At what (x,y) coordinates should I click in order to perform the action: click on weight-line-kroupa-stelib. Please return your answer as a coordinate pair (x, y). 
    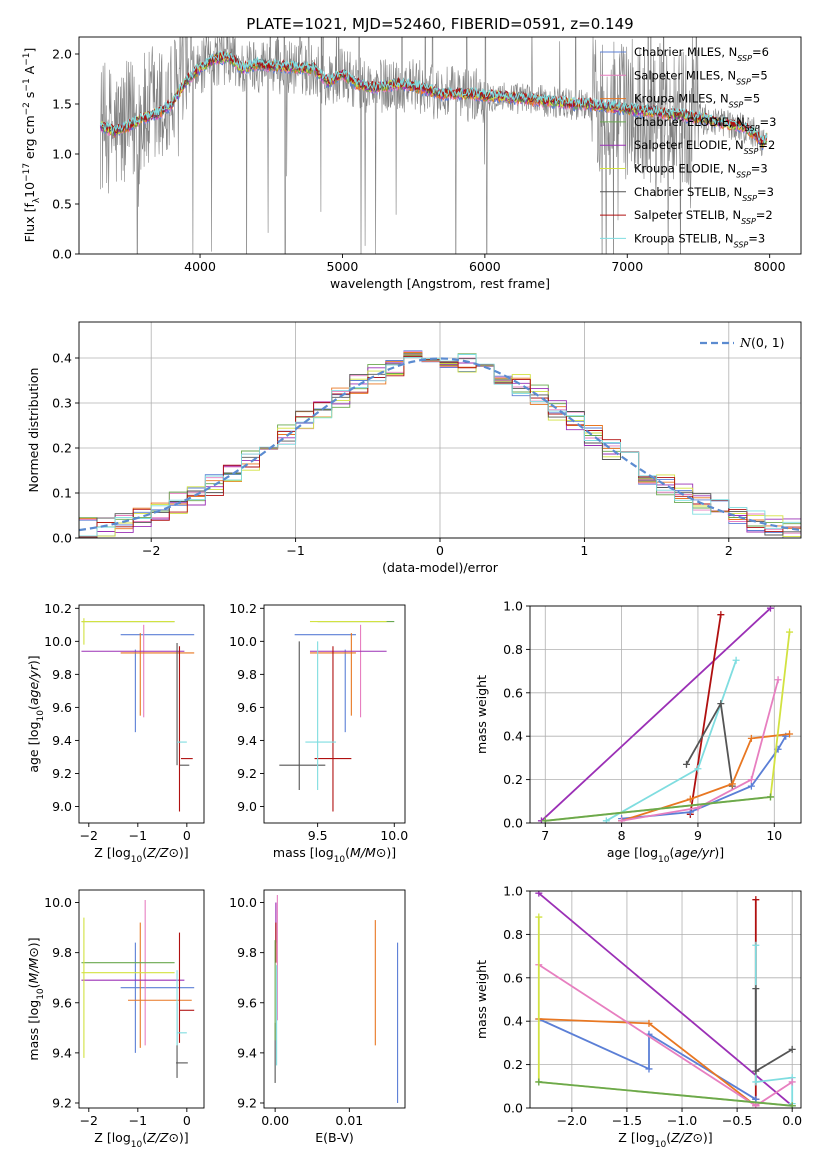
    Looking at the image, I should click on (671, 741).